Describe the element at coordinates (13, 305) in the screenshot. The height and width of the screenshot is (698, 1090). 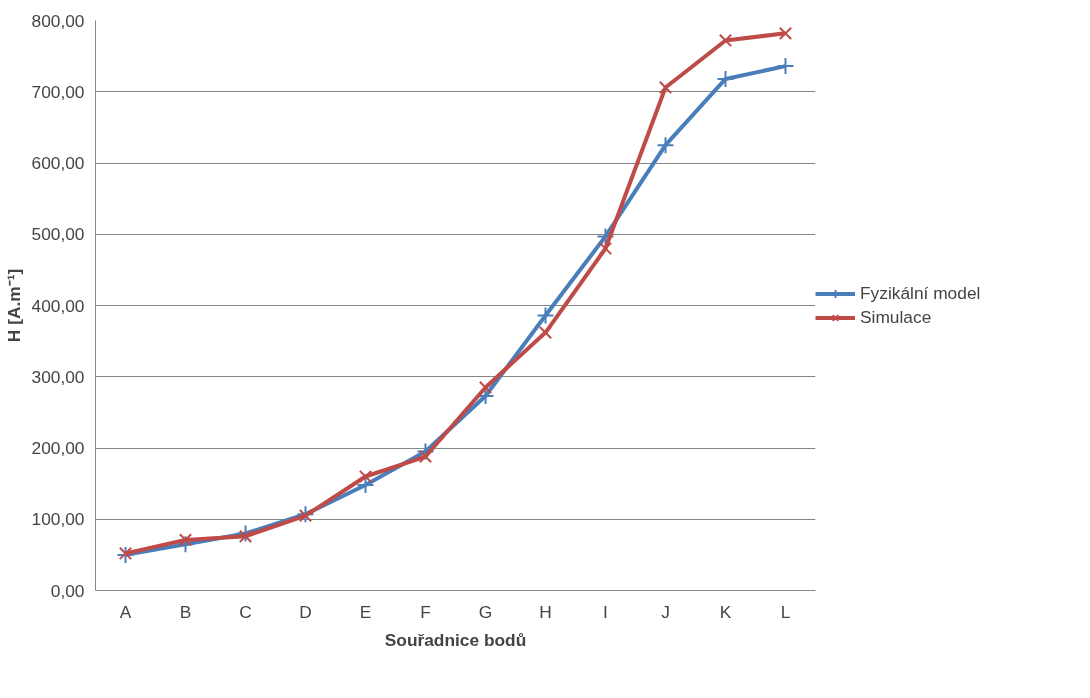
I see `y-axis-title: H [A.m⁻¹]` at that location.